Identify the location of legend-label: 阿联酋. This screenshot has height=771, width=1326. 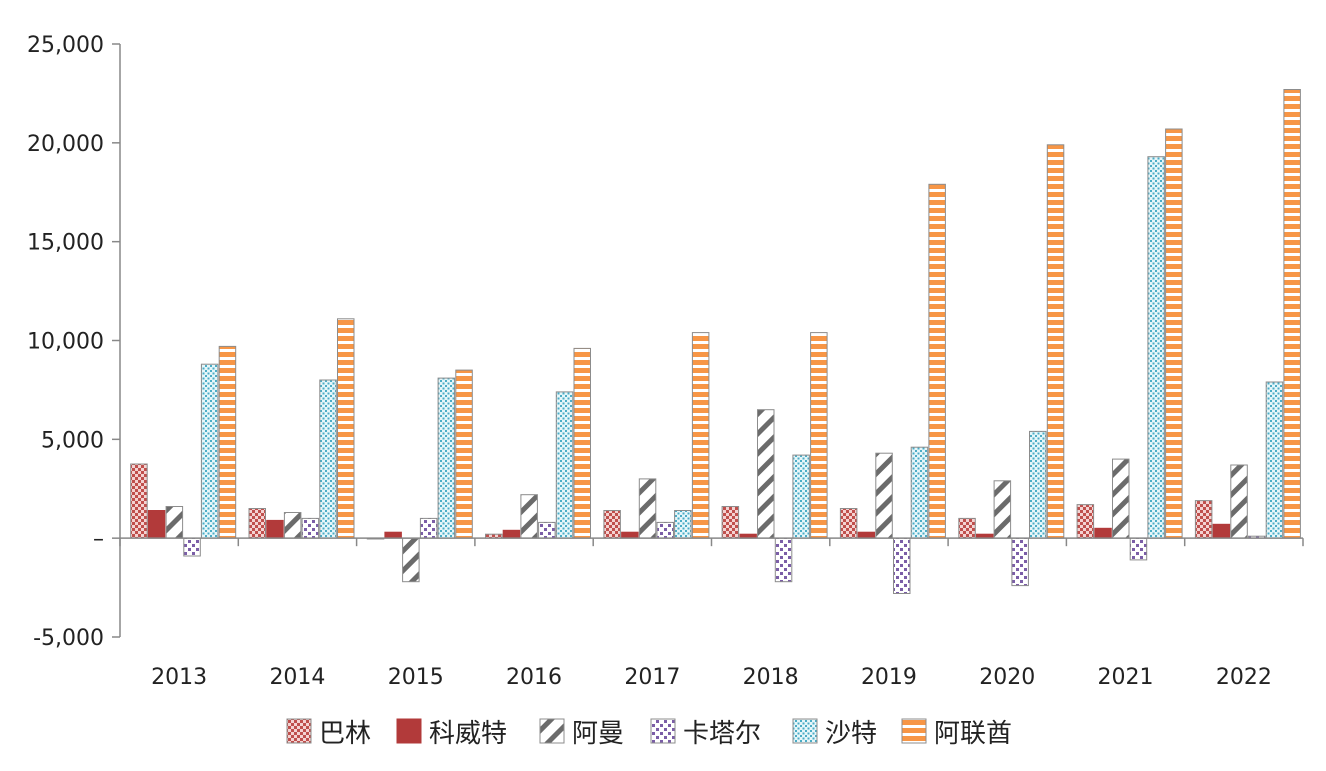
(973, 734).